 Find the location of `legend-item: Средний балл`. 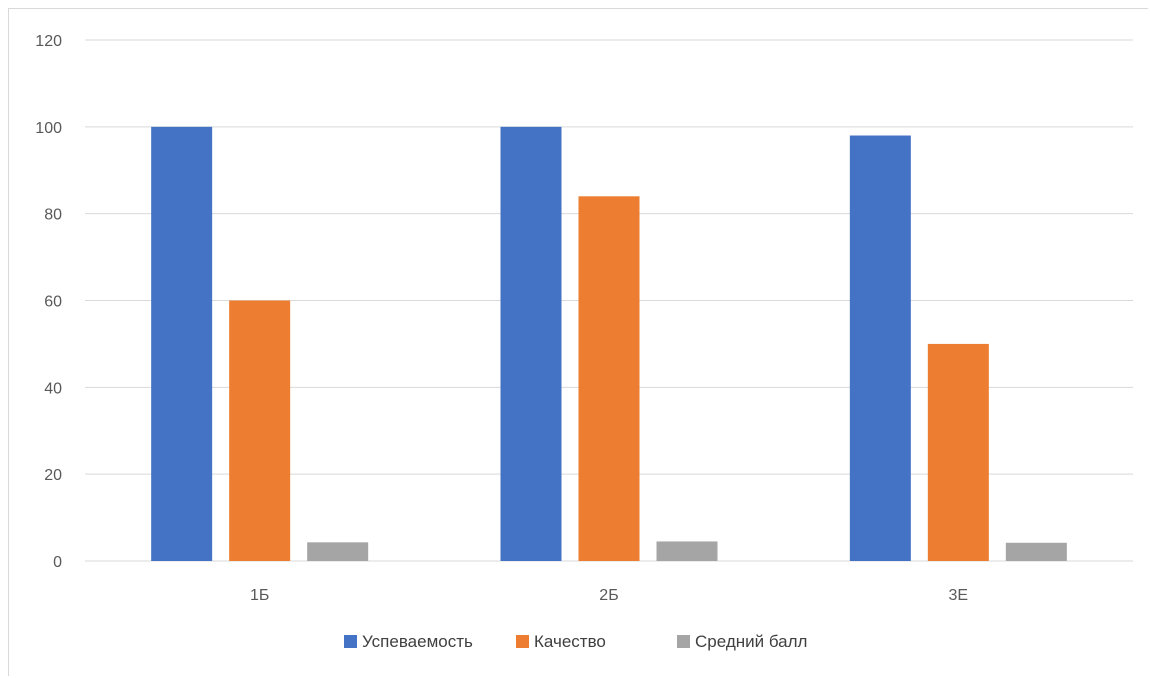

legend-item: Средний балл is located at coordinates (742, 641).